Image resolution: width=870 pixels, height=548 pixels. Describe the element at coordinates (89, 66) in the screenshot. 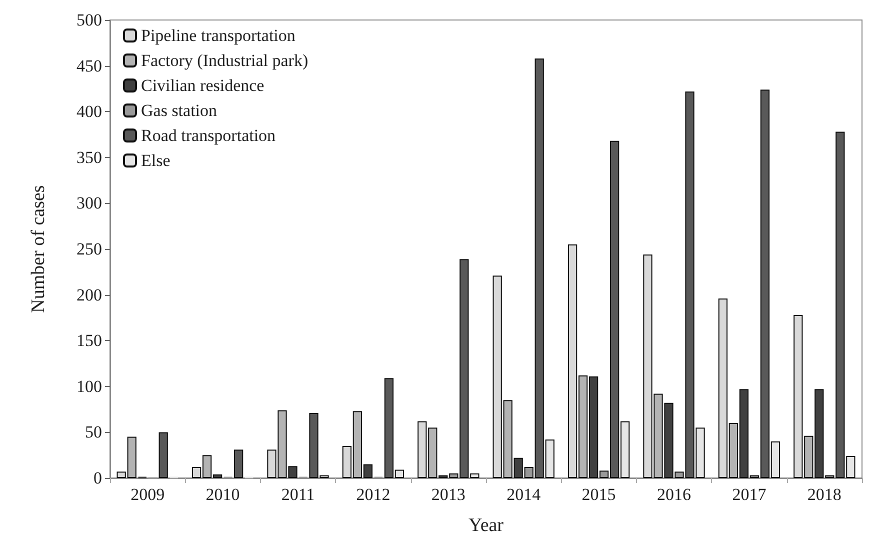

I see `y-tick-label: 450` at that location.